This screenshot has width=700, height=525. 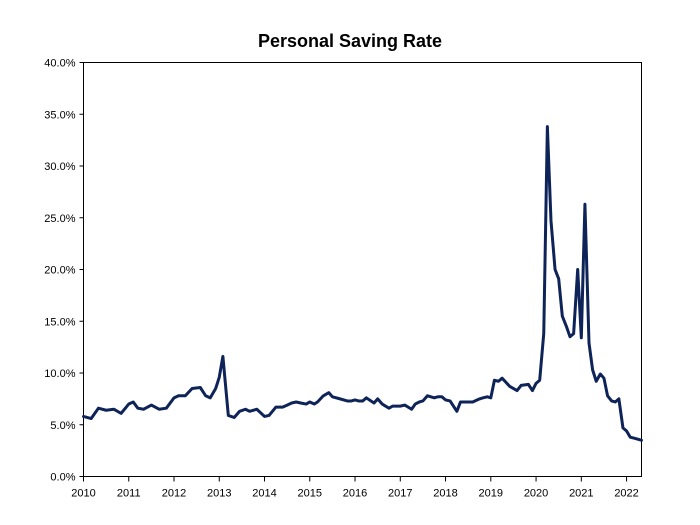 I want to click on y-tick-label: 10.0%, so click(x=59, y=374).